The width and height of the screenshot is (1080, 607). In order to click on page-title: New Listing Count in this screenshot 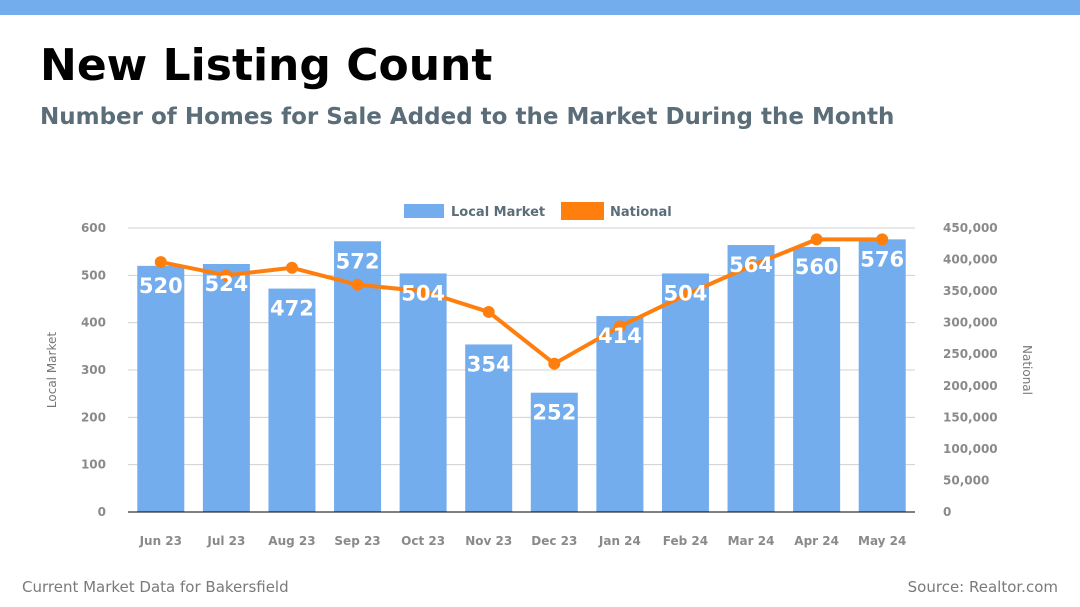, I will do `click(266, 65)`.